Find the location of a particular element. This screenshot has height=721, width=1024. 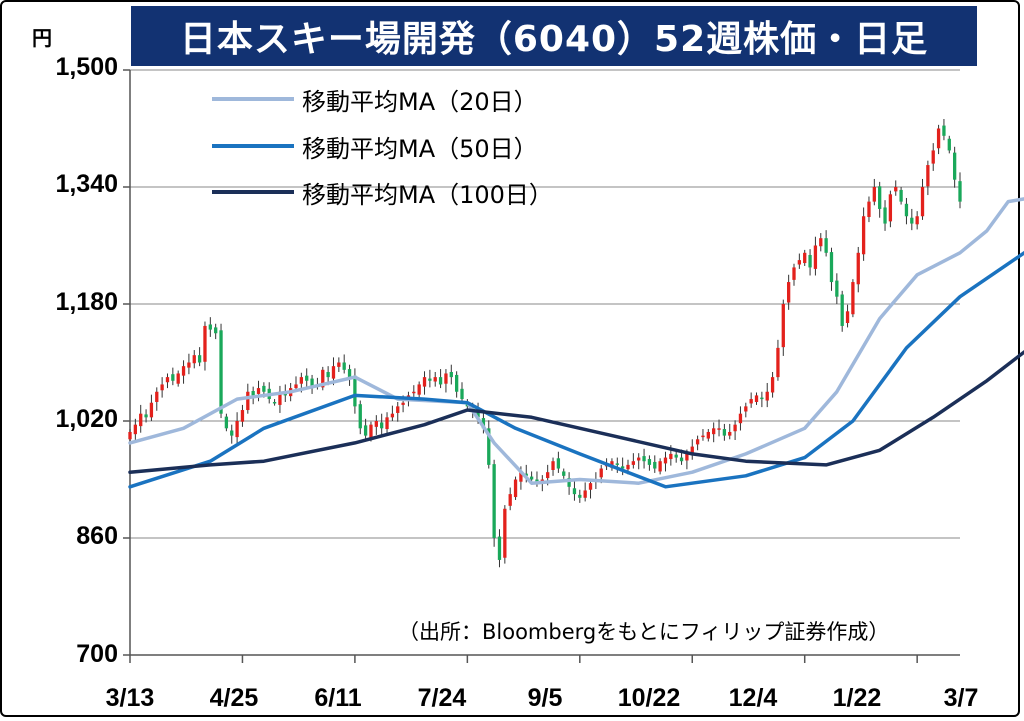

y-axis-unit-label: 円 is located at coordinates (42, 38).